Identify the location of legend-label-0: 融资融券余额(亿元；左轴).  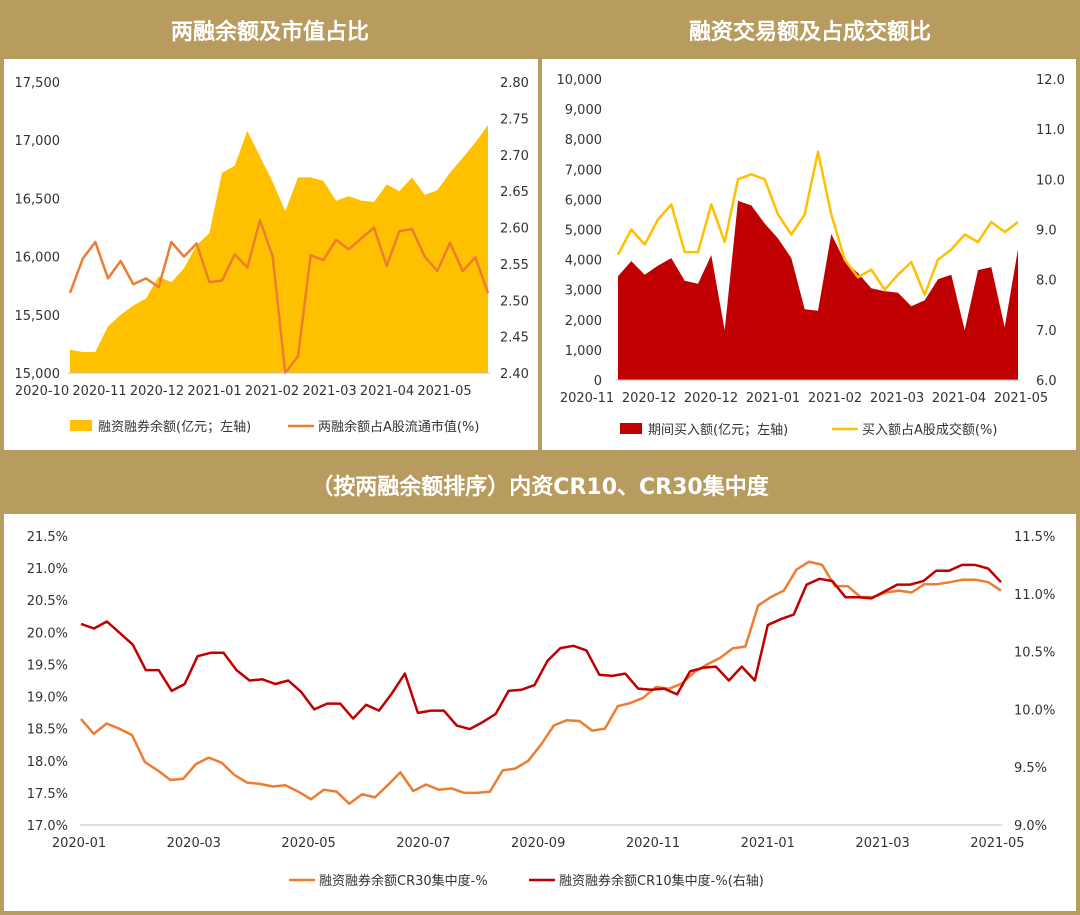
(174, 427).